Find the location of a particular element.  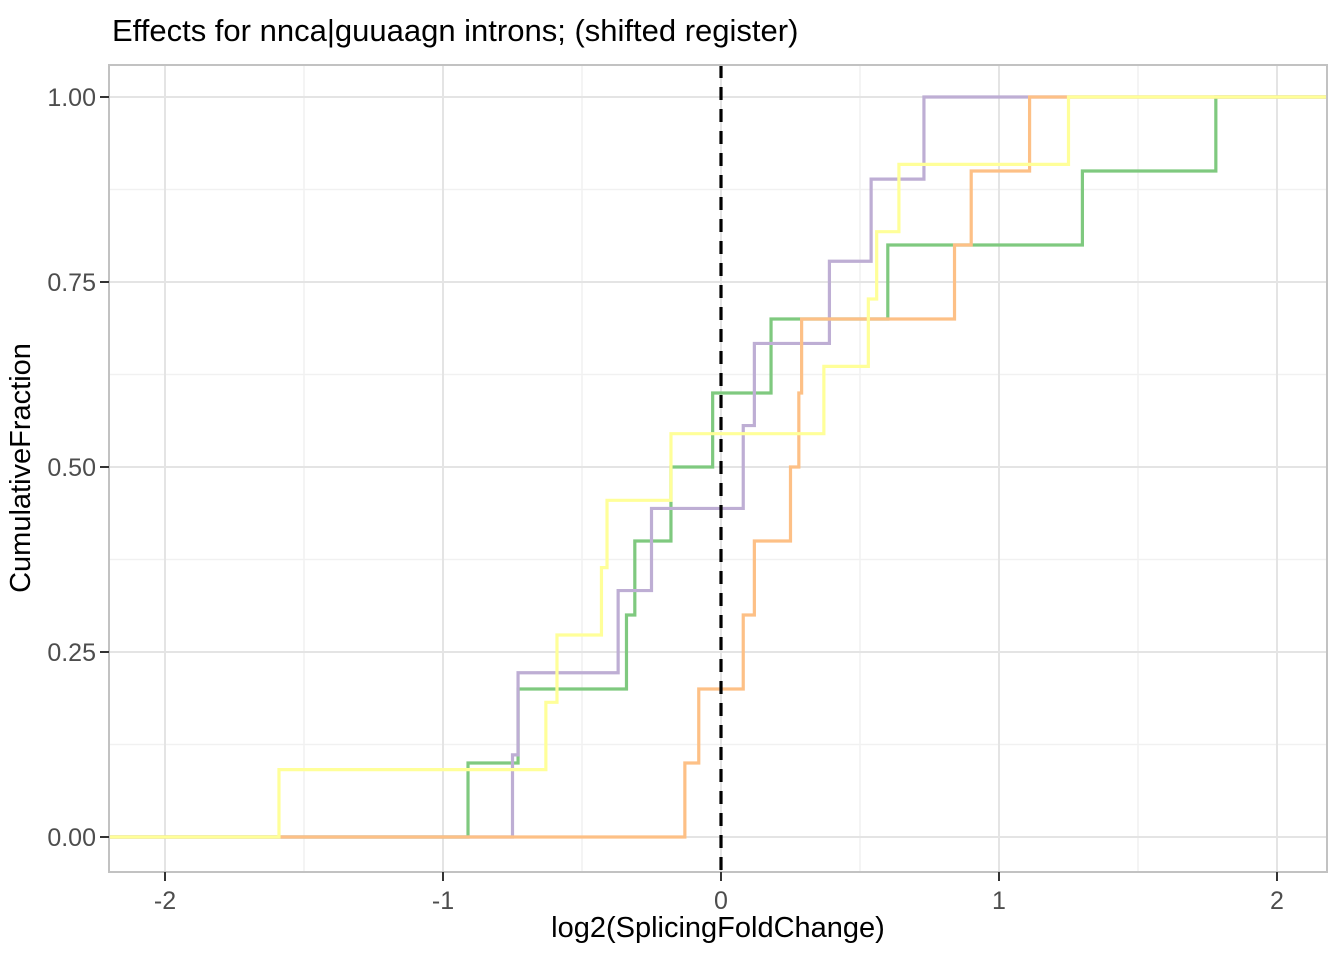

y-tick-label: 0.25 is located at coordinates (71, 653).